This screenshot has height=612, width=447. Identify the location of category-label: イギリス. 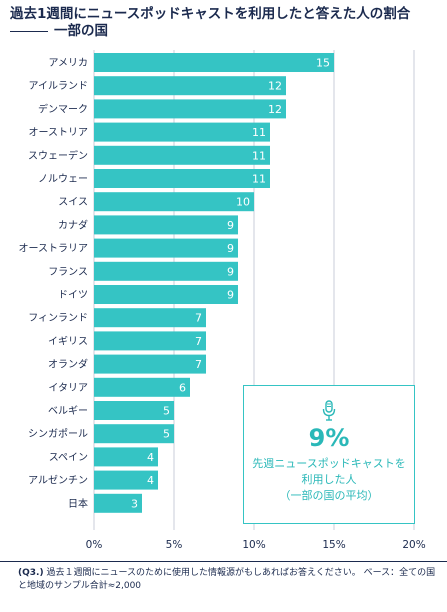
(68, 341).